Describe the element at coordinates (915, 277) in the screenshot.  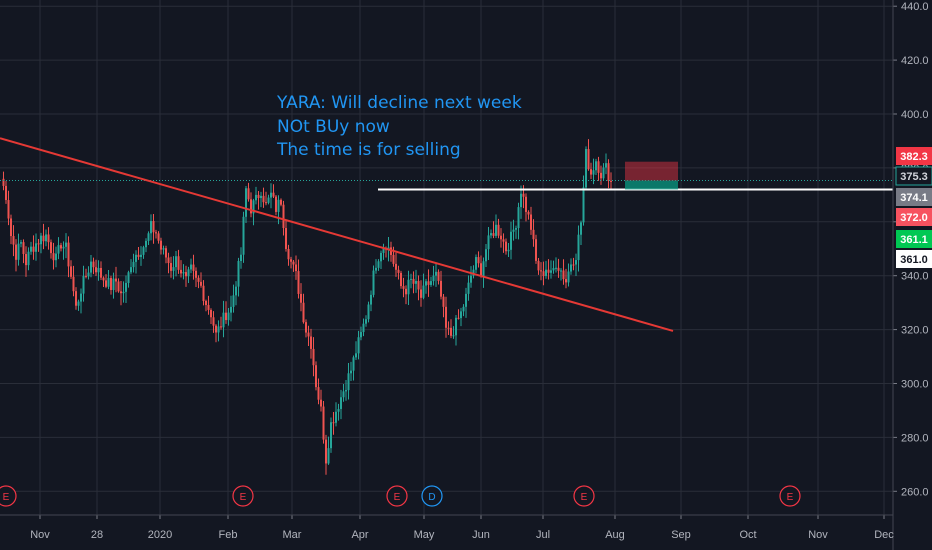
I see `y-tick-label: 340.0` at that location.